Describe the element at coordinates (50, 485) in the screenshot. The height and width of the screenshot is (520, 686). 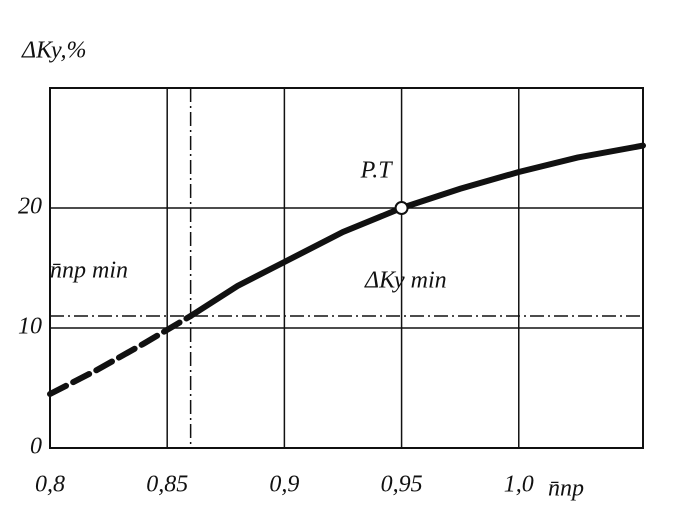
I see `x-tick-label: 0,8` at that location.